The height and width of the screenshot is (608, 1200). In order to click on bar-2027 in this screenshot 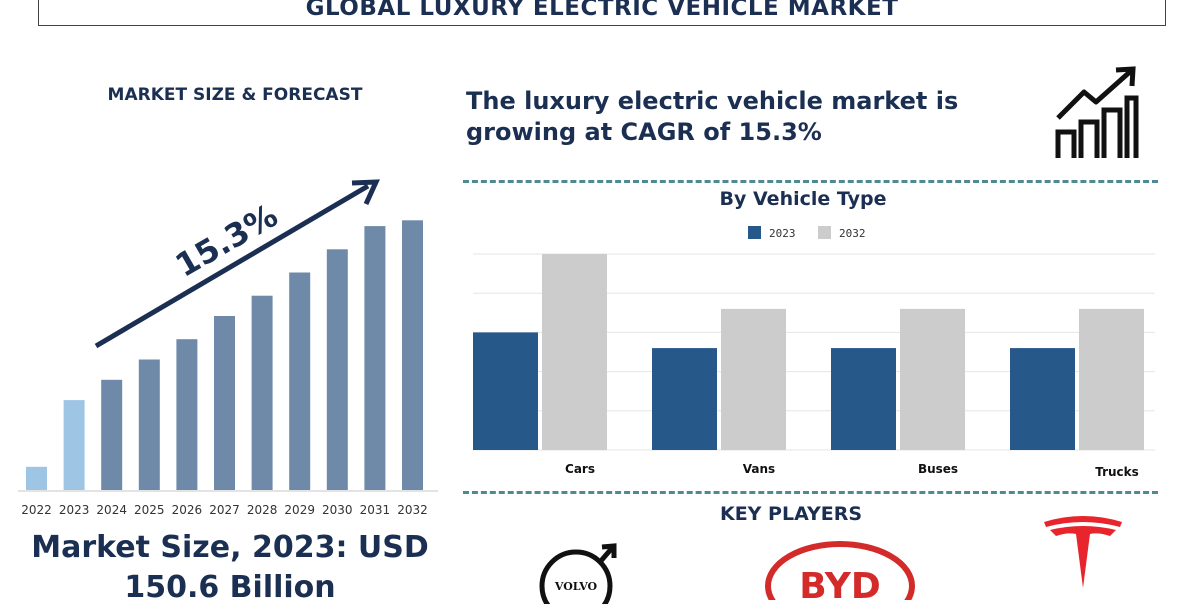, I will do `click(224, 403)`.